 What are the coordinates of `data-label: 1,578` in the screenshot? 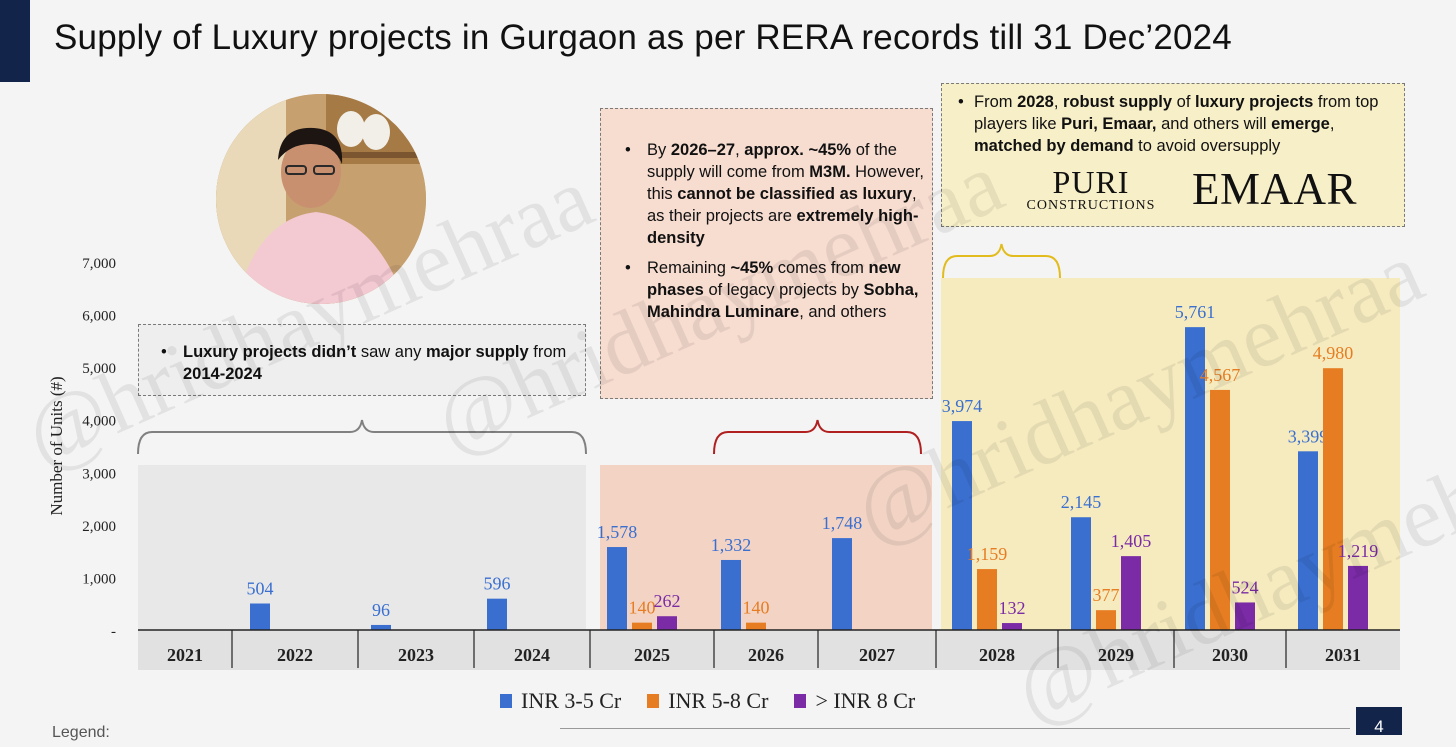 It's located at (617, 532).